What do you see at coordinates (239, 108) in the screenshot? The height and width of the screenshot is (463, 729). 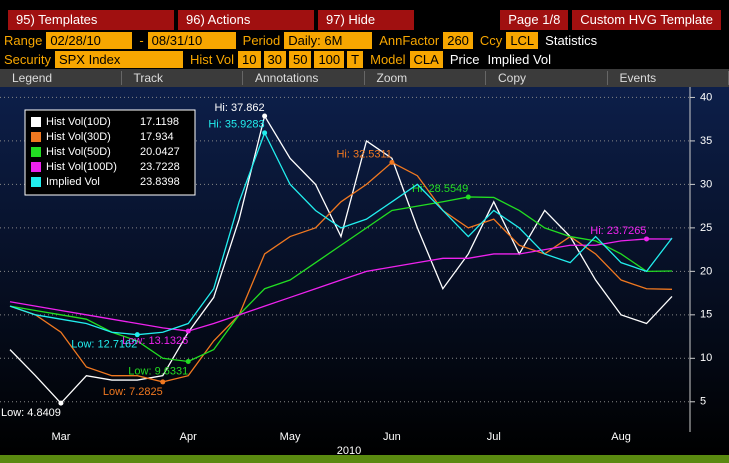 I see `extreme-label: Hi: 37.862` at bounding box center [239, 108].